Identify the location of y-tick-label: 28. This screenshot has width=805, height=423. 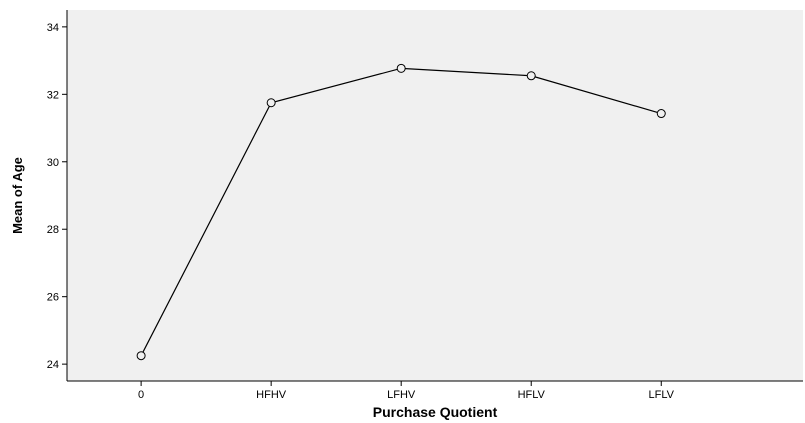
(53, 230).